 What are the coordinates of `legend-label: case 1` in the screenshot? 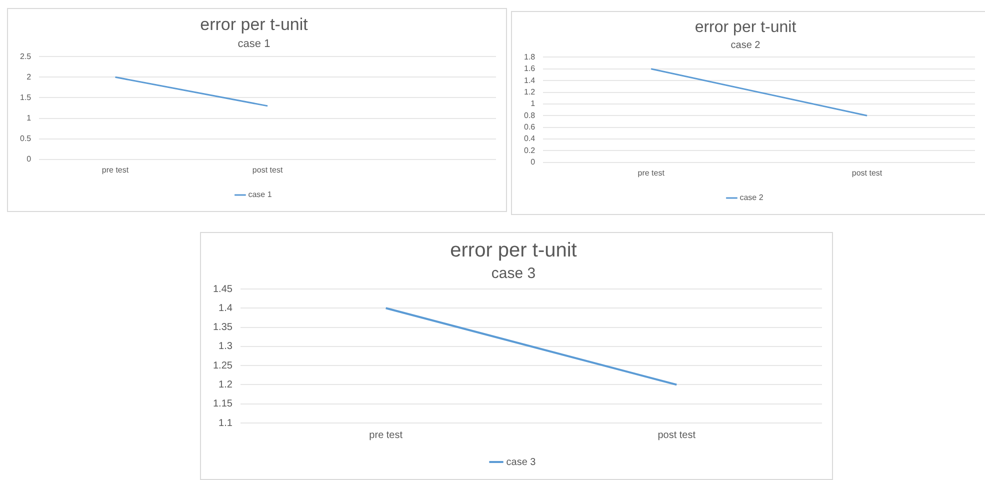 It's located at (260, 195).